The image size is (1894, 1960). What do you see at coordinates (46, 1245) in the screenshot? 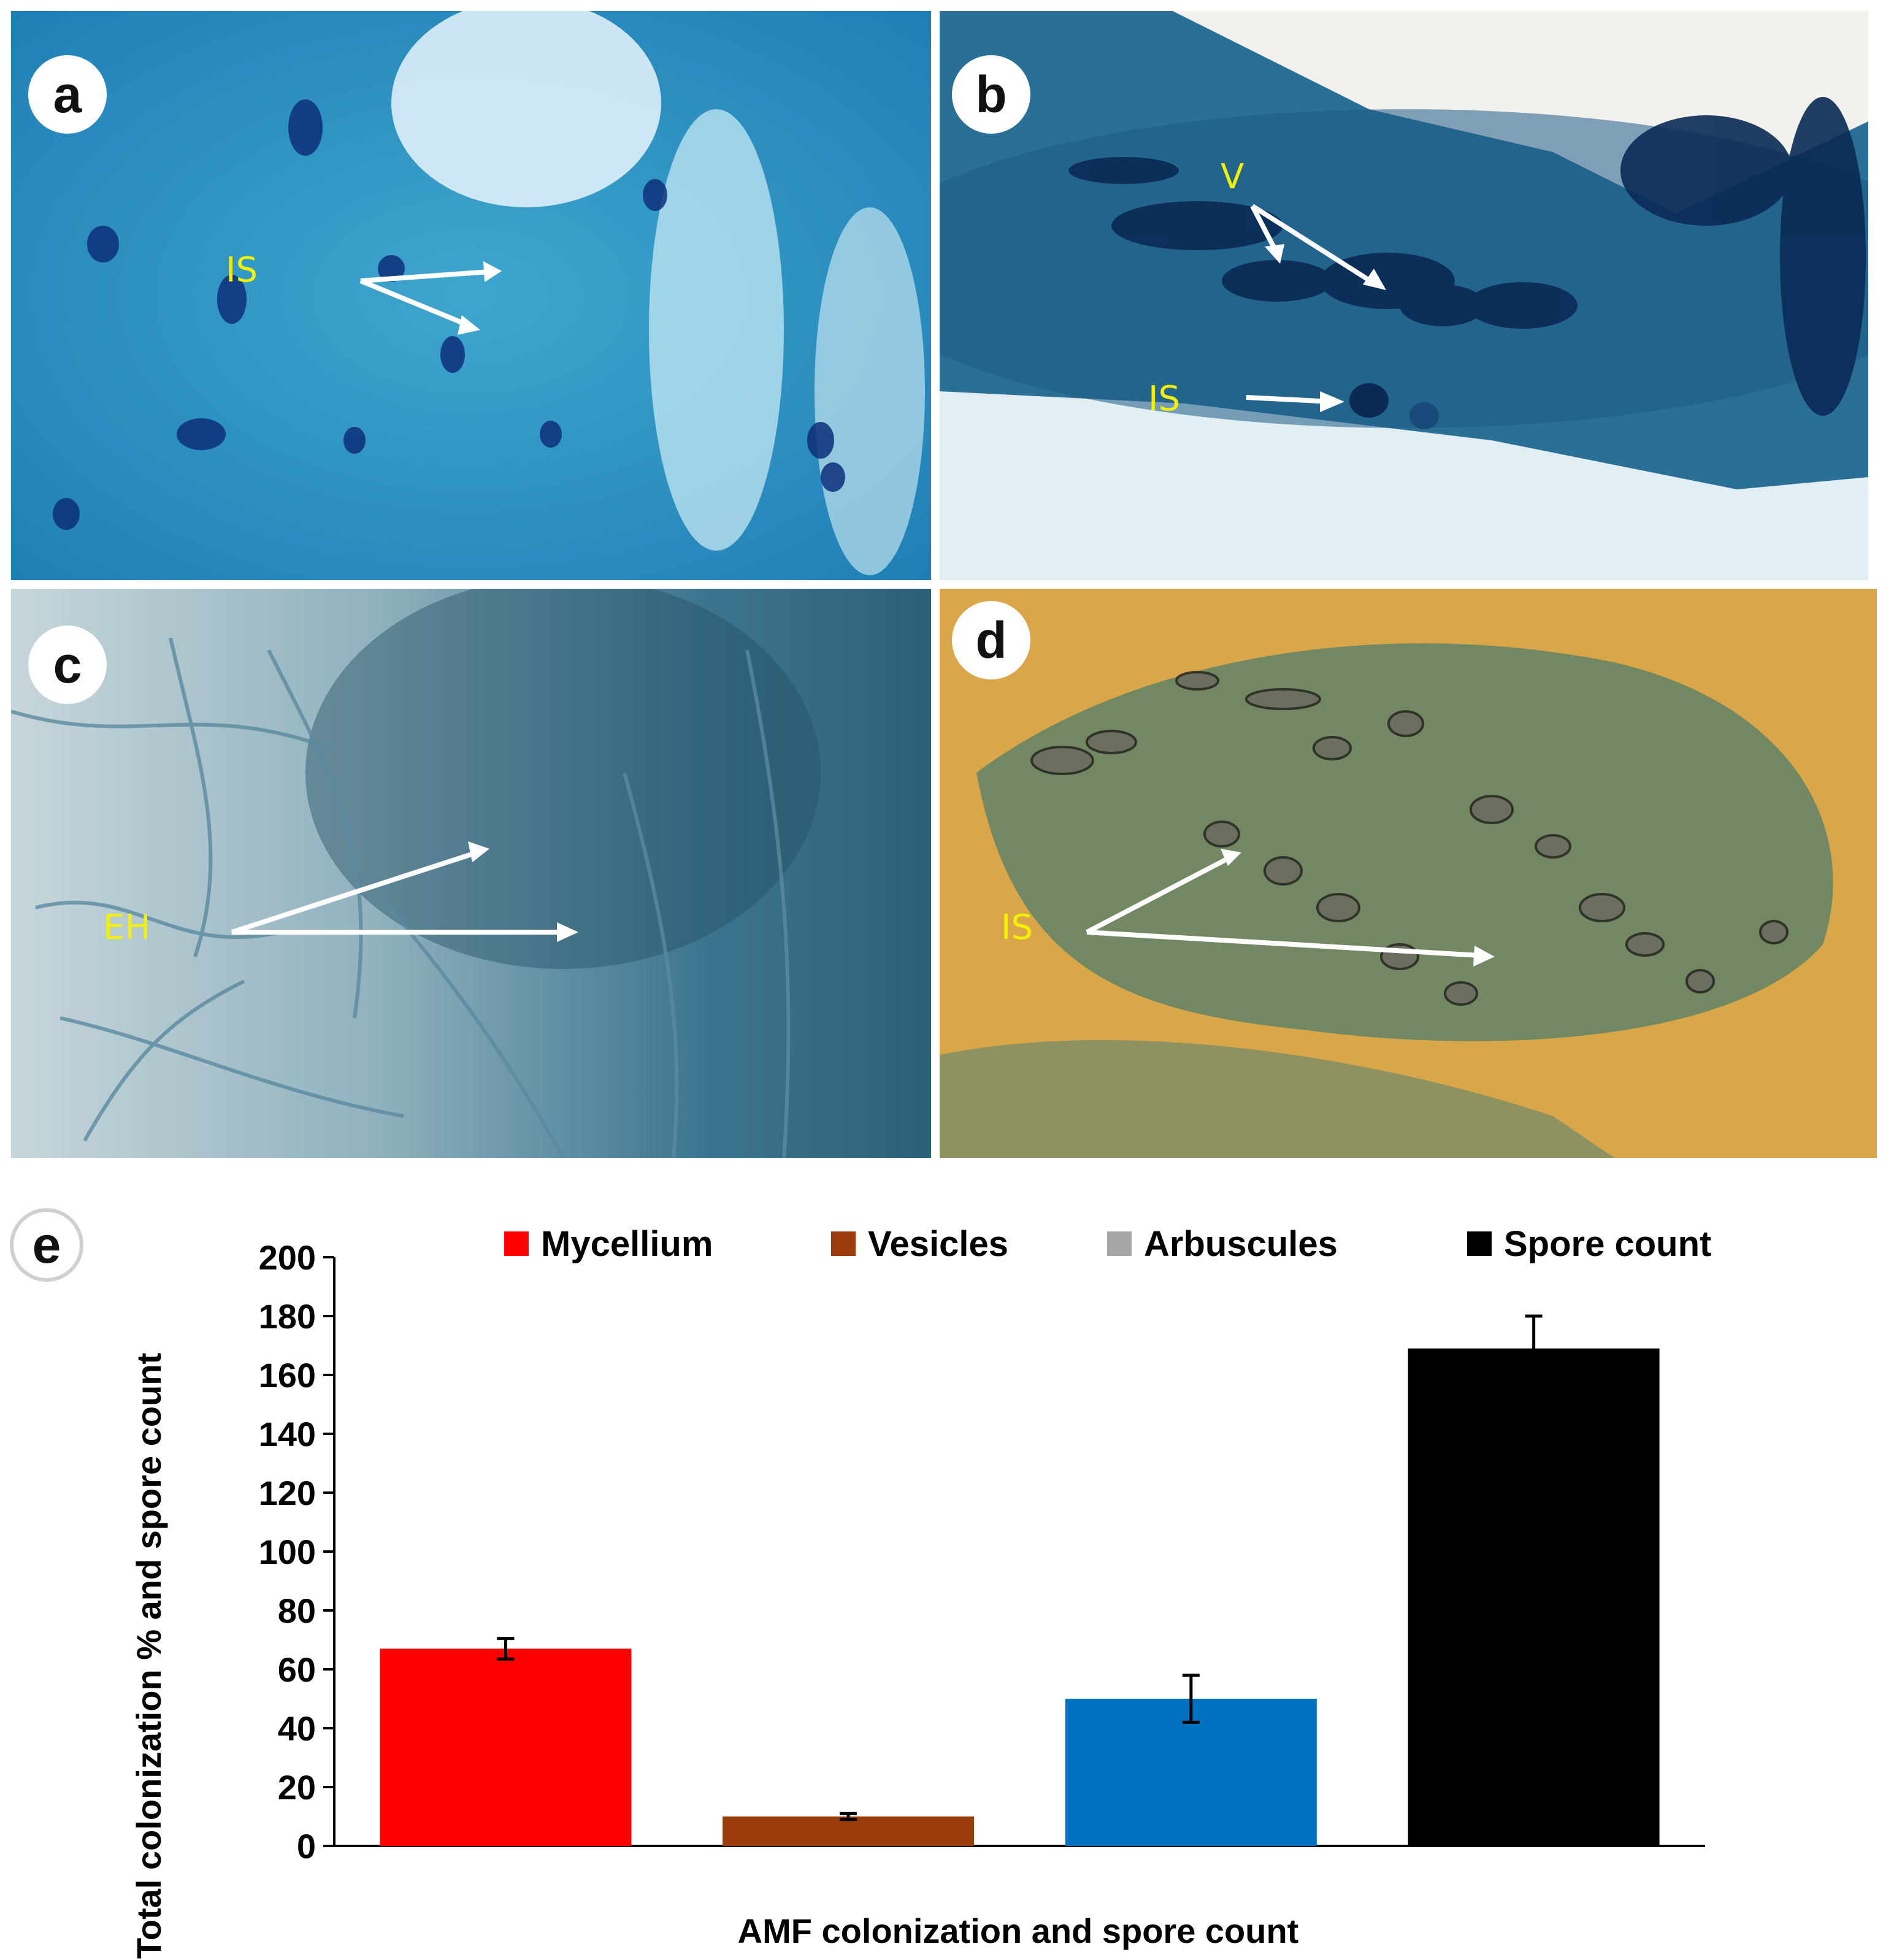
I see `panel-letter-e: e` at bounding box center [46, 1245].